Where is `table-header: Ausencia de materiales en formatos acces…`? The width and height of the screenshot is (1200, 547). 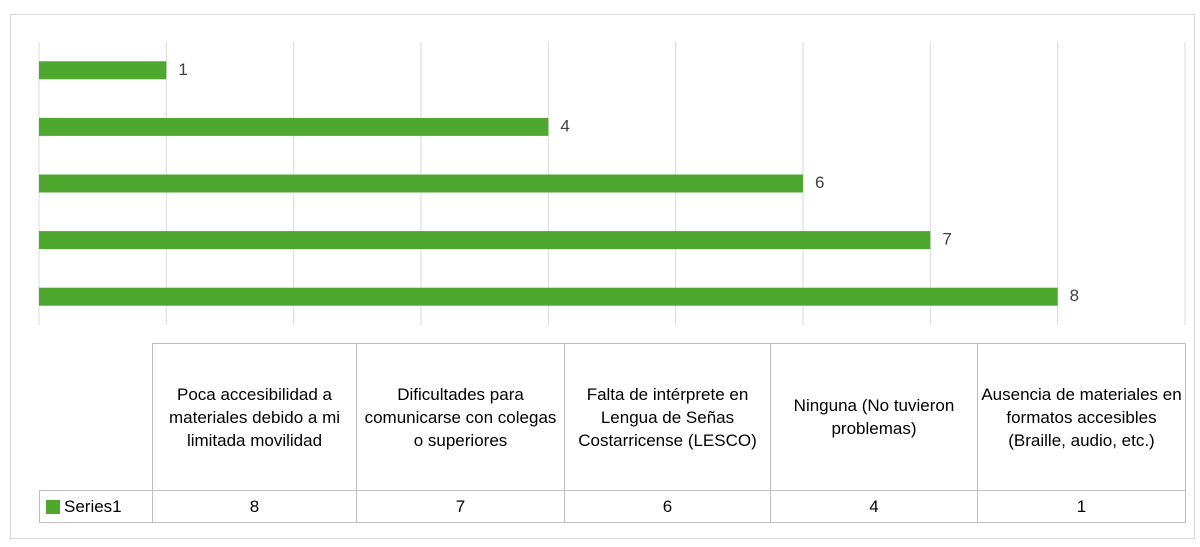
table-header: Ausencia de materiales en formatos acces… is located at coordinates (1081, 417).